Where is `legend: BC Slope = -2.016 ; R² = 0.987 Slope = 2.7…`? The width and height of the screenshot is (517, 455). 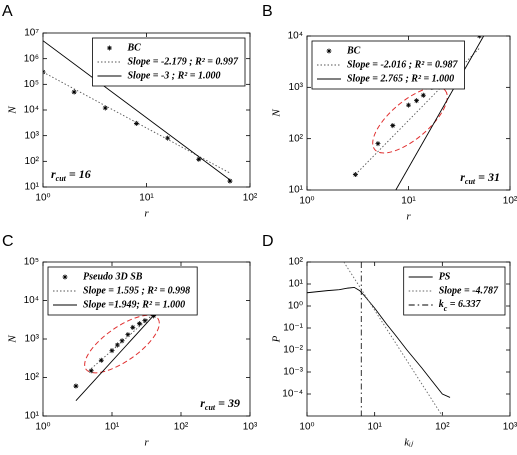
legend: BC Slope = -2.016 ; R² = 0.987 Slope = 2.7… is located at coordinates (388, 65).